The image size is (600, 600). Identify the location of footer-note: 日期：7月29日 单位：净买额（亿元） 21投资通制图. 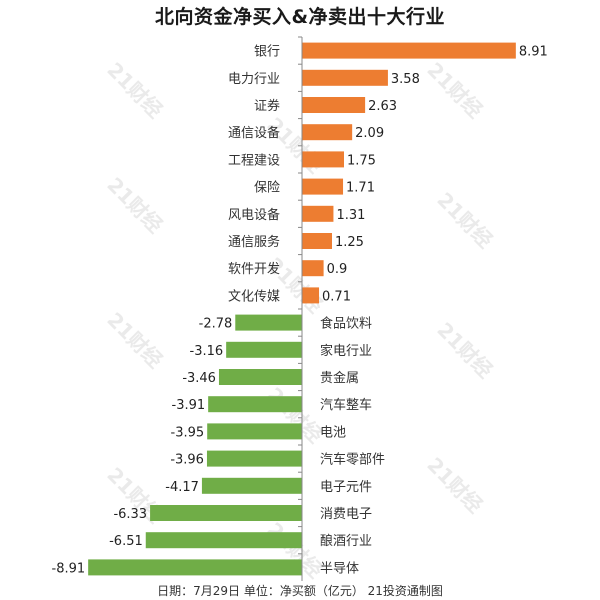
(300, 591).